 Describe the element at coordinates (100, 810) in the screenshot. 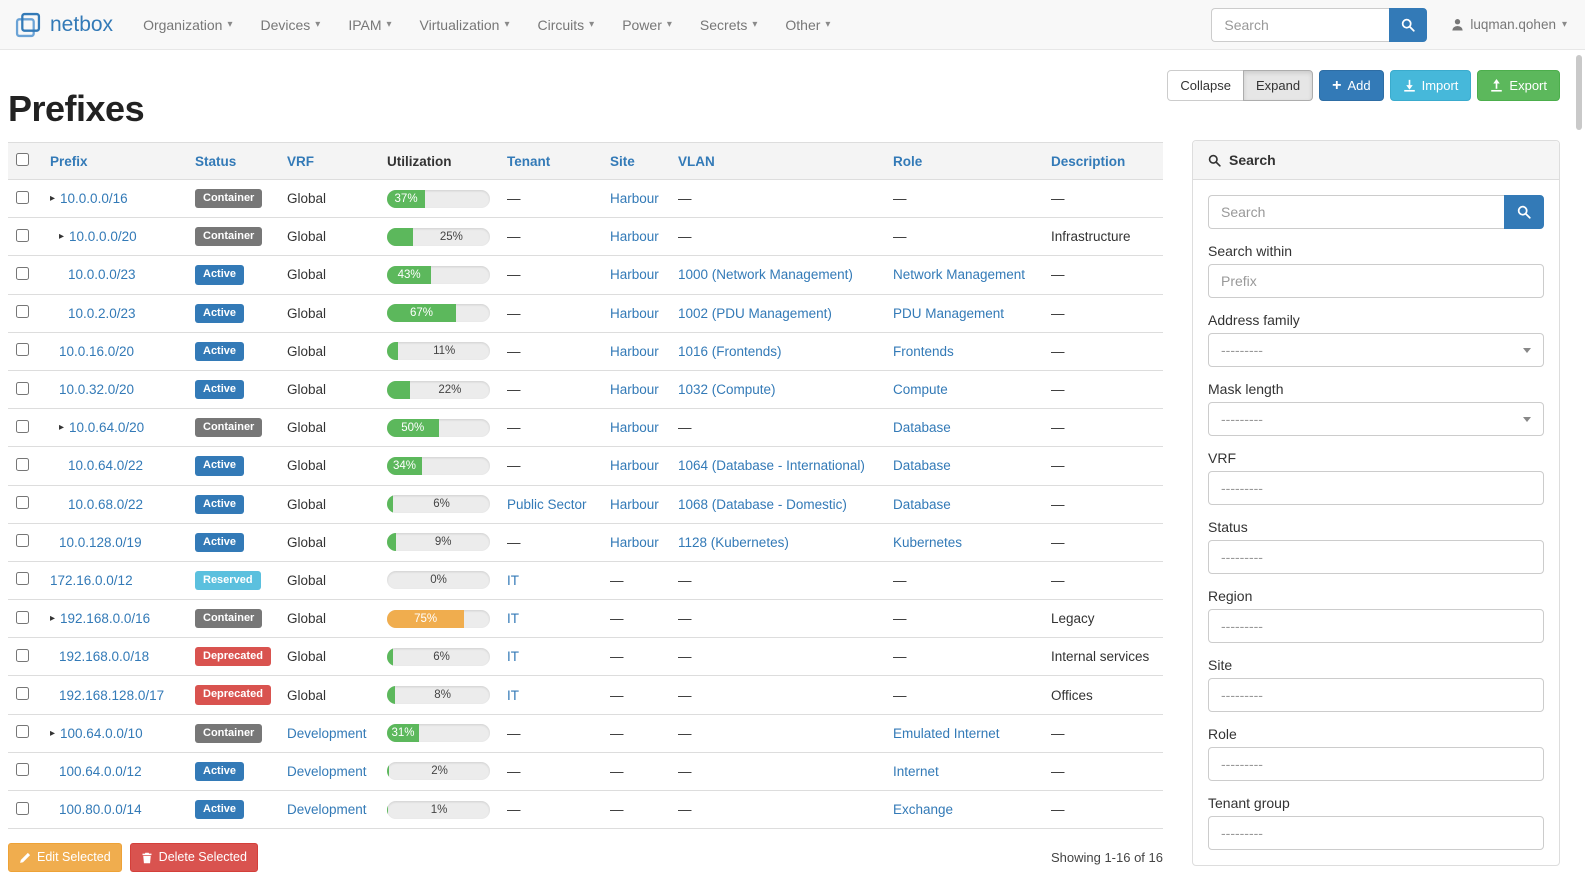

I see `prefix-link: 100.80.0.0/14` at that location.